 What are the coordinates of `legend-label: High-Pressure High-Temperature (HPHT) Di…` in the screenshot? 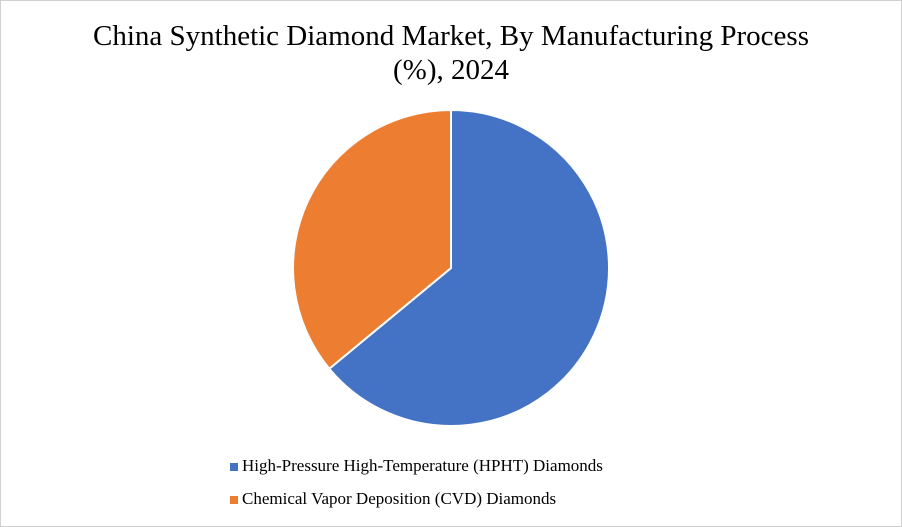 It's located at (422, 465).